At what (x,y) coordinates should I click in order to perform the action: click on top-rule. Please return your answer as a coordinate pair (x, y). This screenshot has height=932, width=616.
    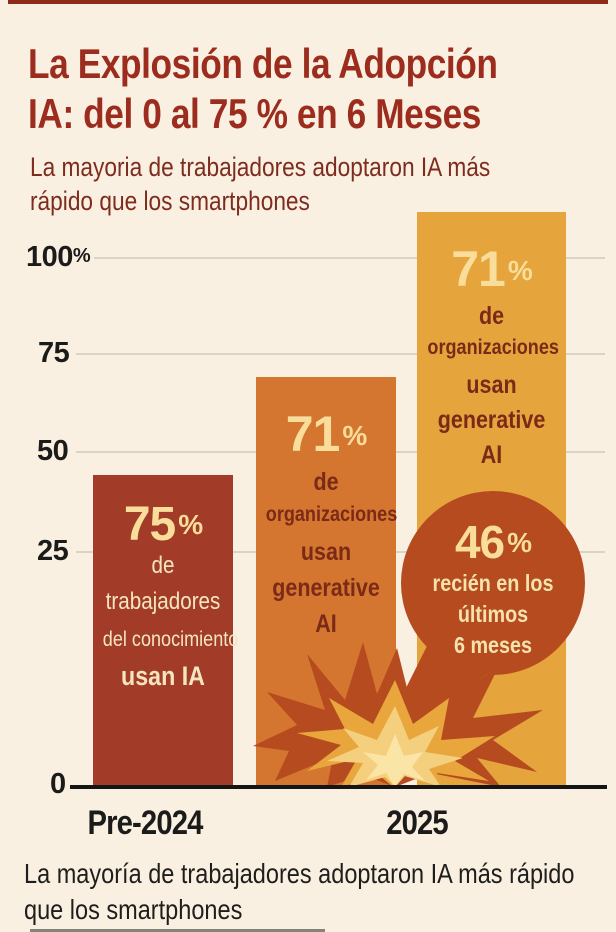
    Looking at the image, I should click on (308, 2).